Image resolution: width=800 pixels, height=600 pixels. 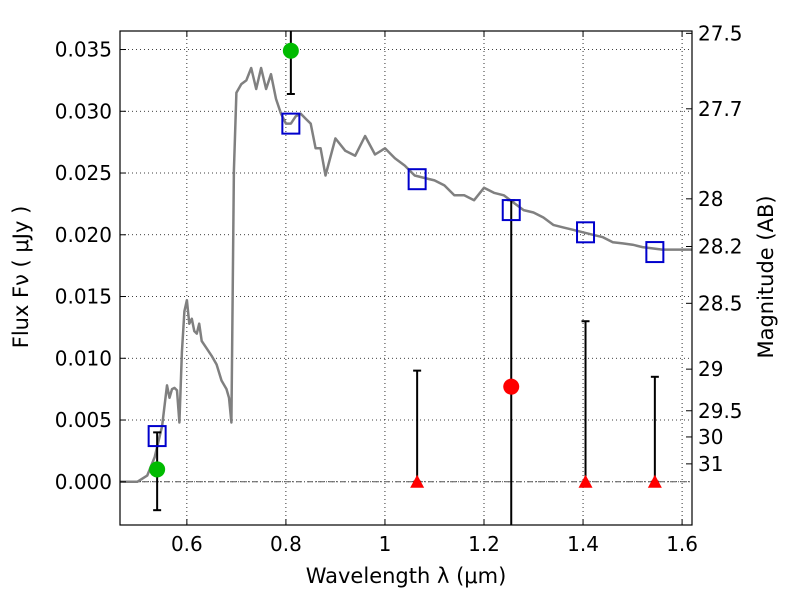 I want to click on x-axis-title: Wavelength λ (μm), so click(x=406, y=576).